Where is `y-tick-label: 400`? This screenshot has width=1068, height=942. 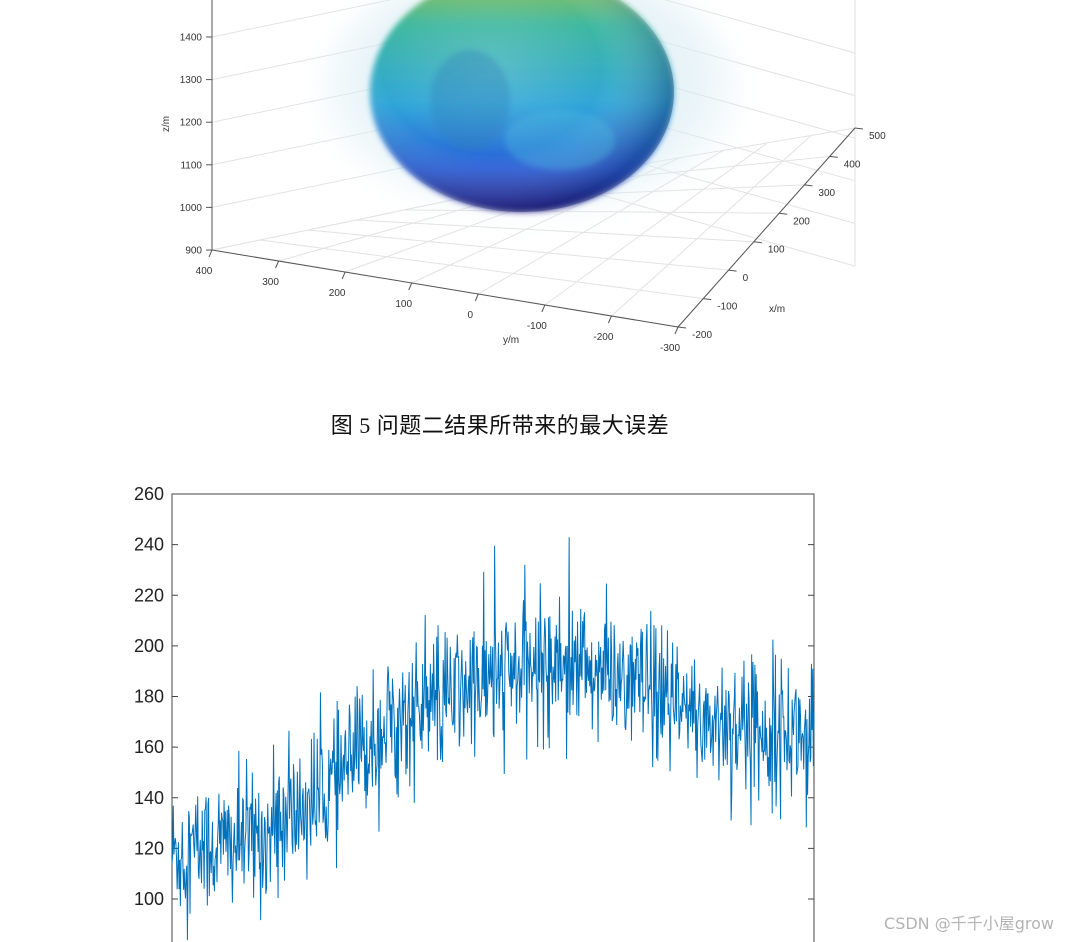
y-tick-label: 400 is located at coordinates (204, 271).